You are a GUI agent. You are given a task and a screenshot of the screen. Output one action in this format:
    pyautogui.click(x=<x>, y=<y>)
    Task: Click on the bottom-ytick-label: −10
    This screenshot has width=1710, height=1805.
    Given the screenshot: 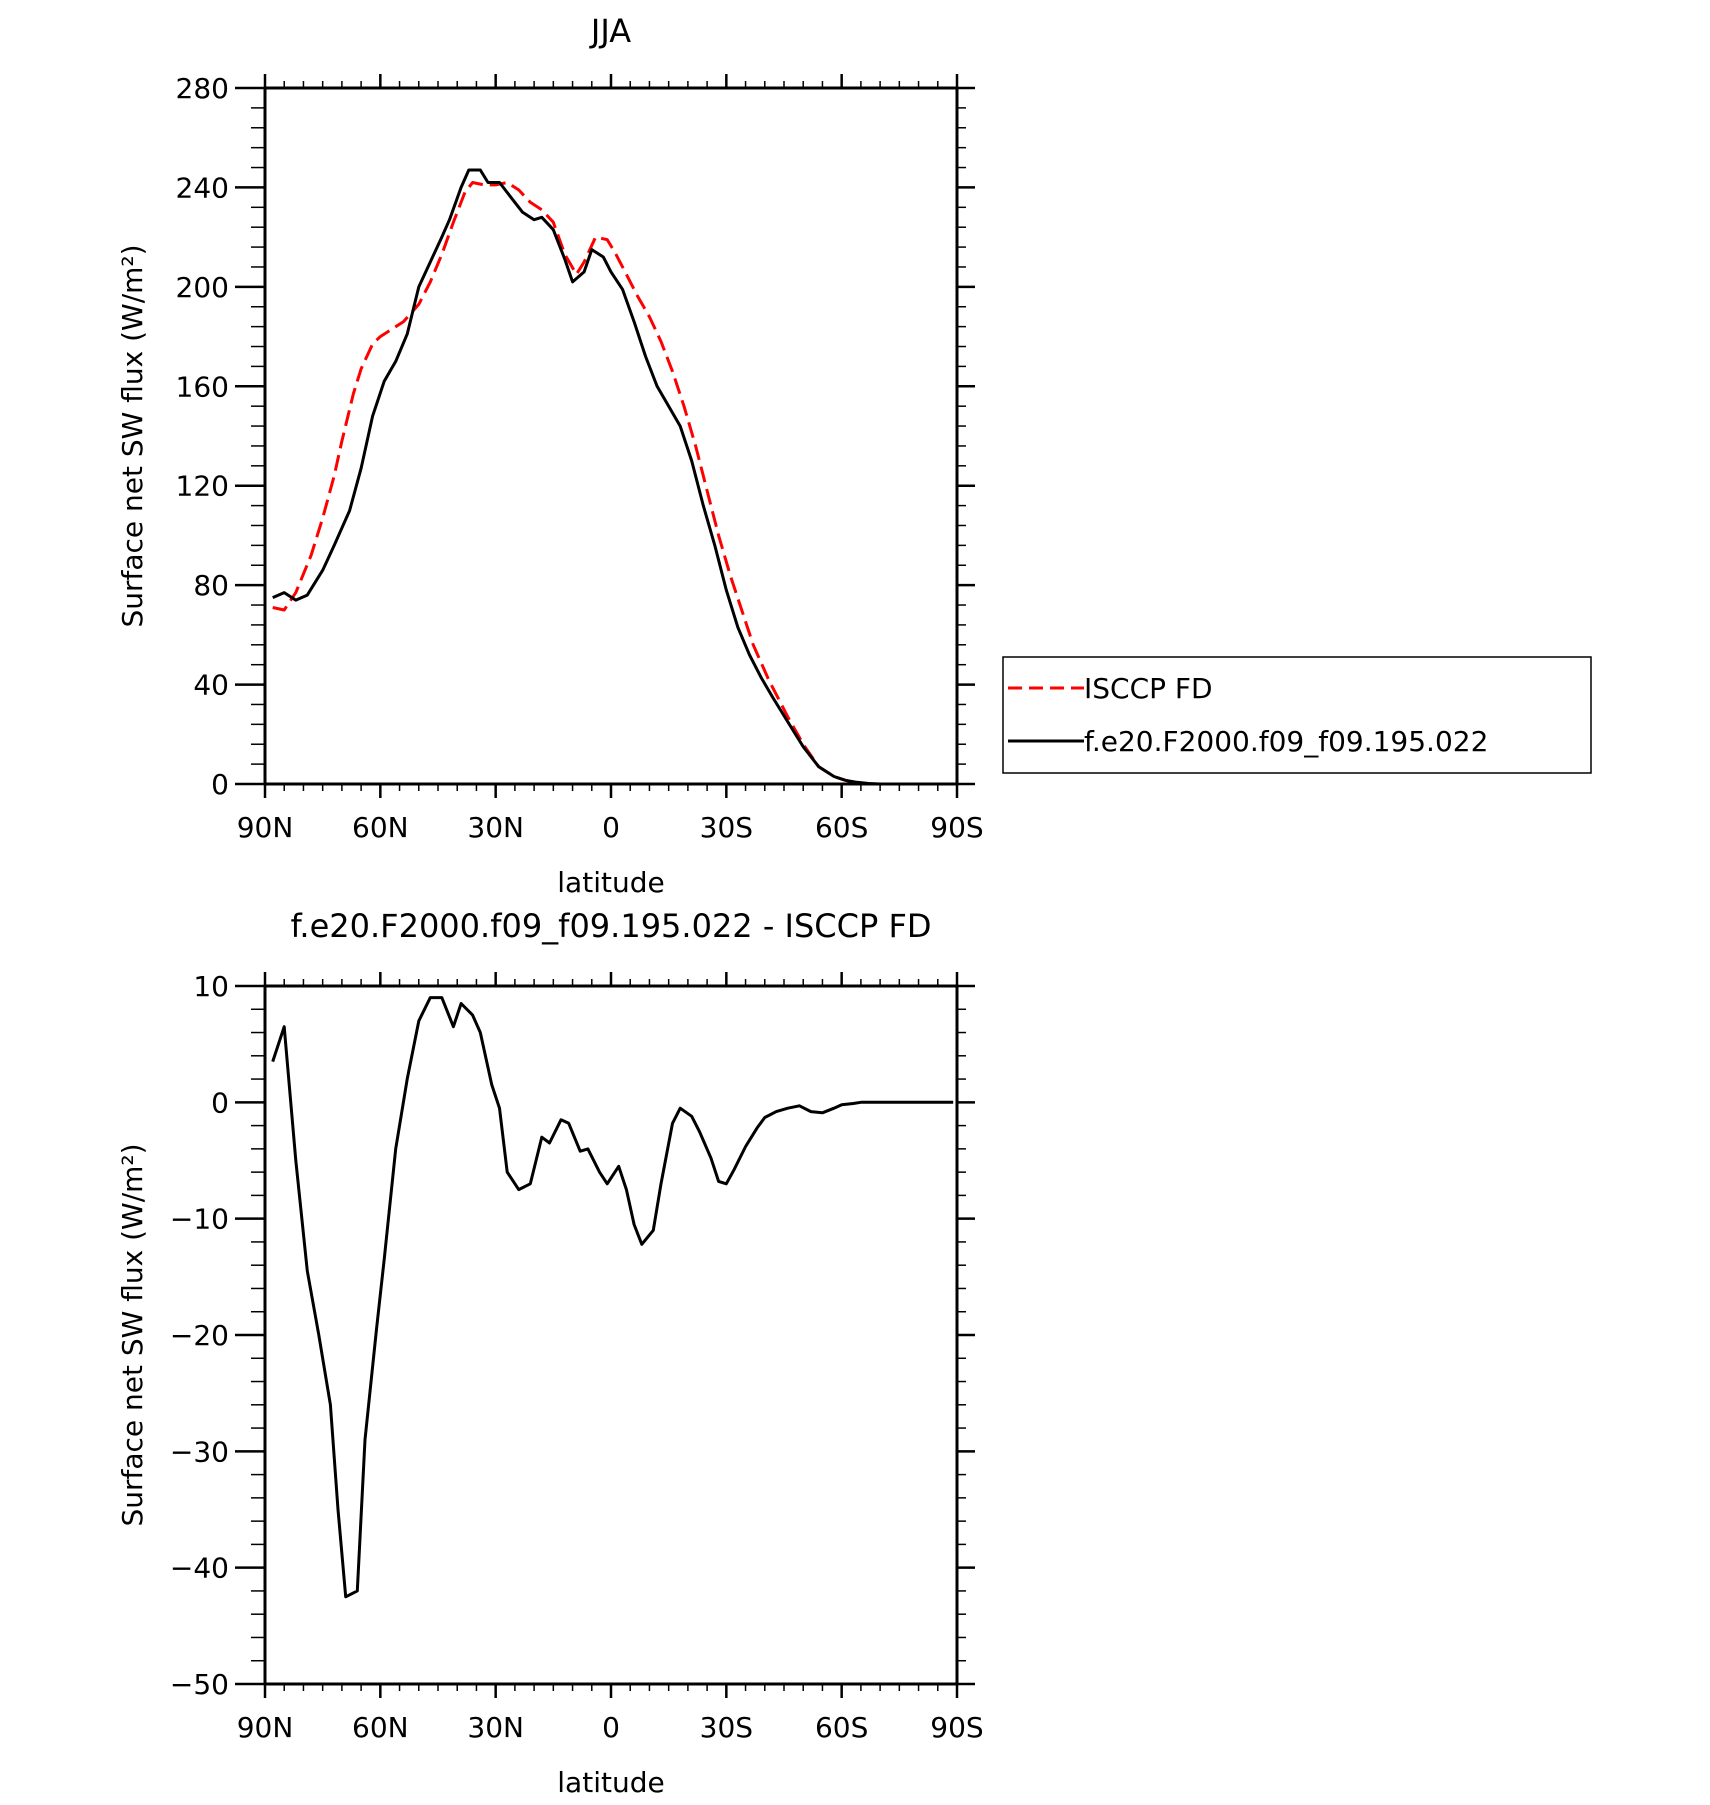 What is the action you would take?
    pyautogui.click(x=199, y=1219)
    